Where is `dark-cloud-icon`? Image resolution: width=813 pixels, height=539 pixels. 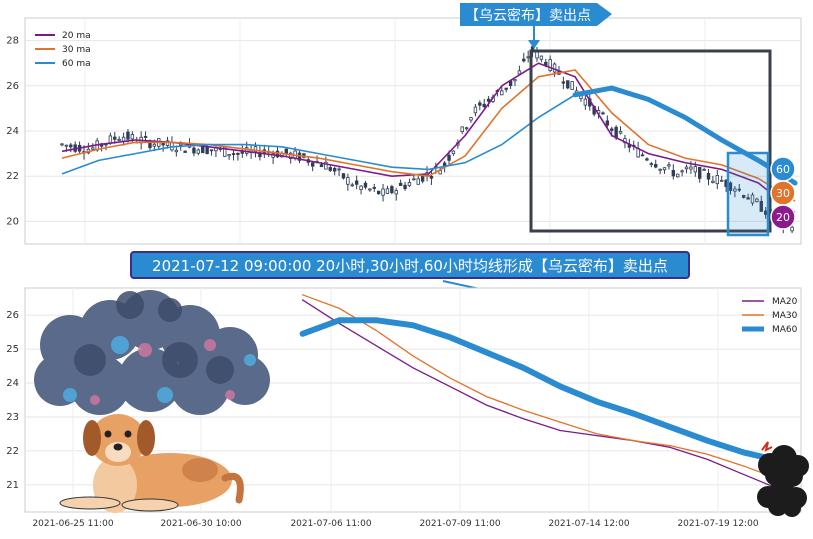
dark-cloud-icon is located at coordinates (783, 479).